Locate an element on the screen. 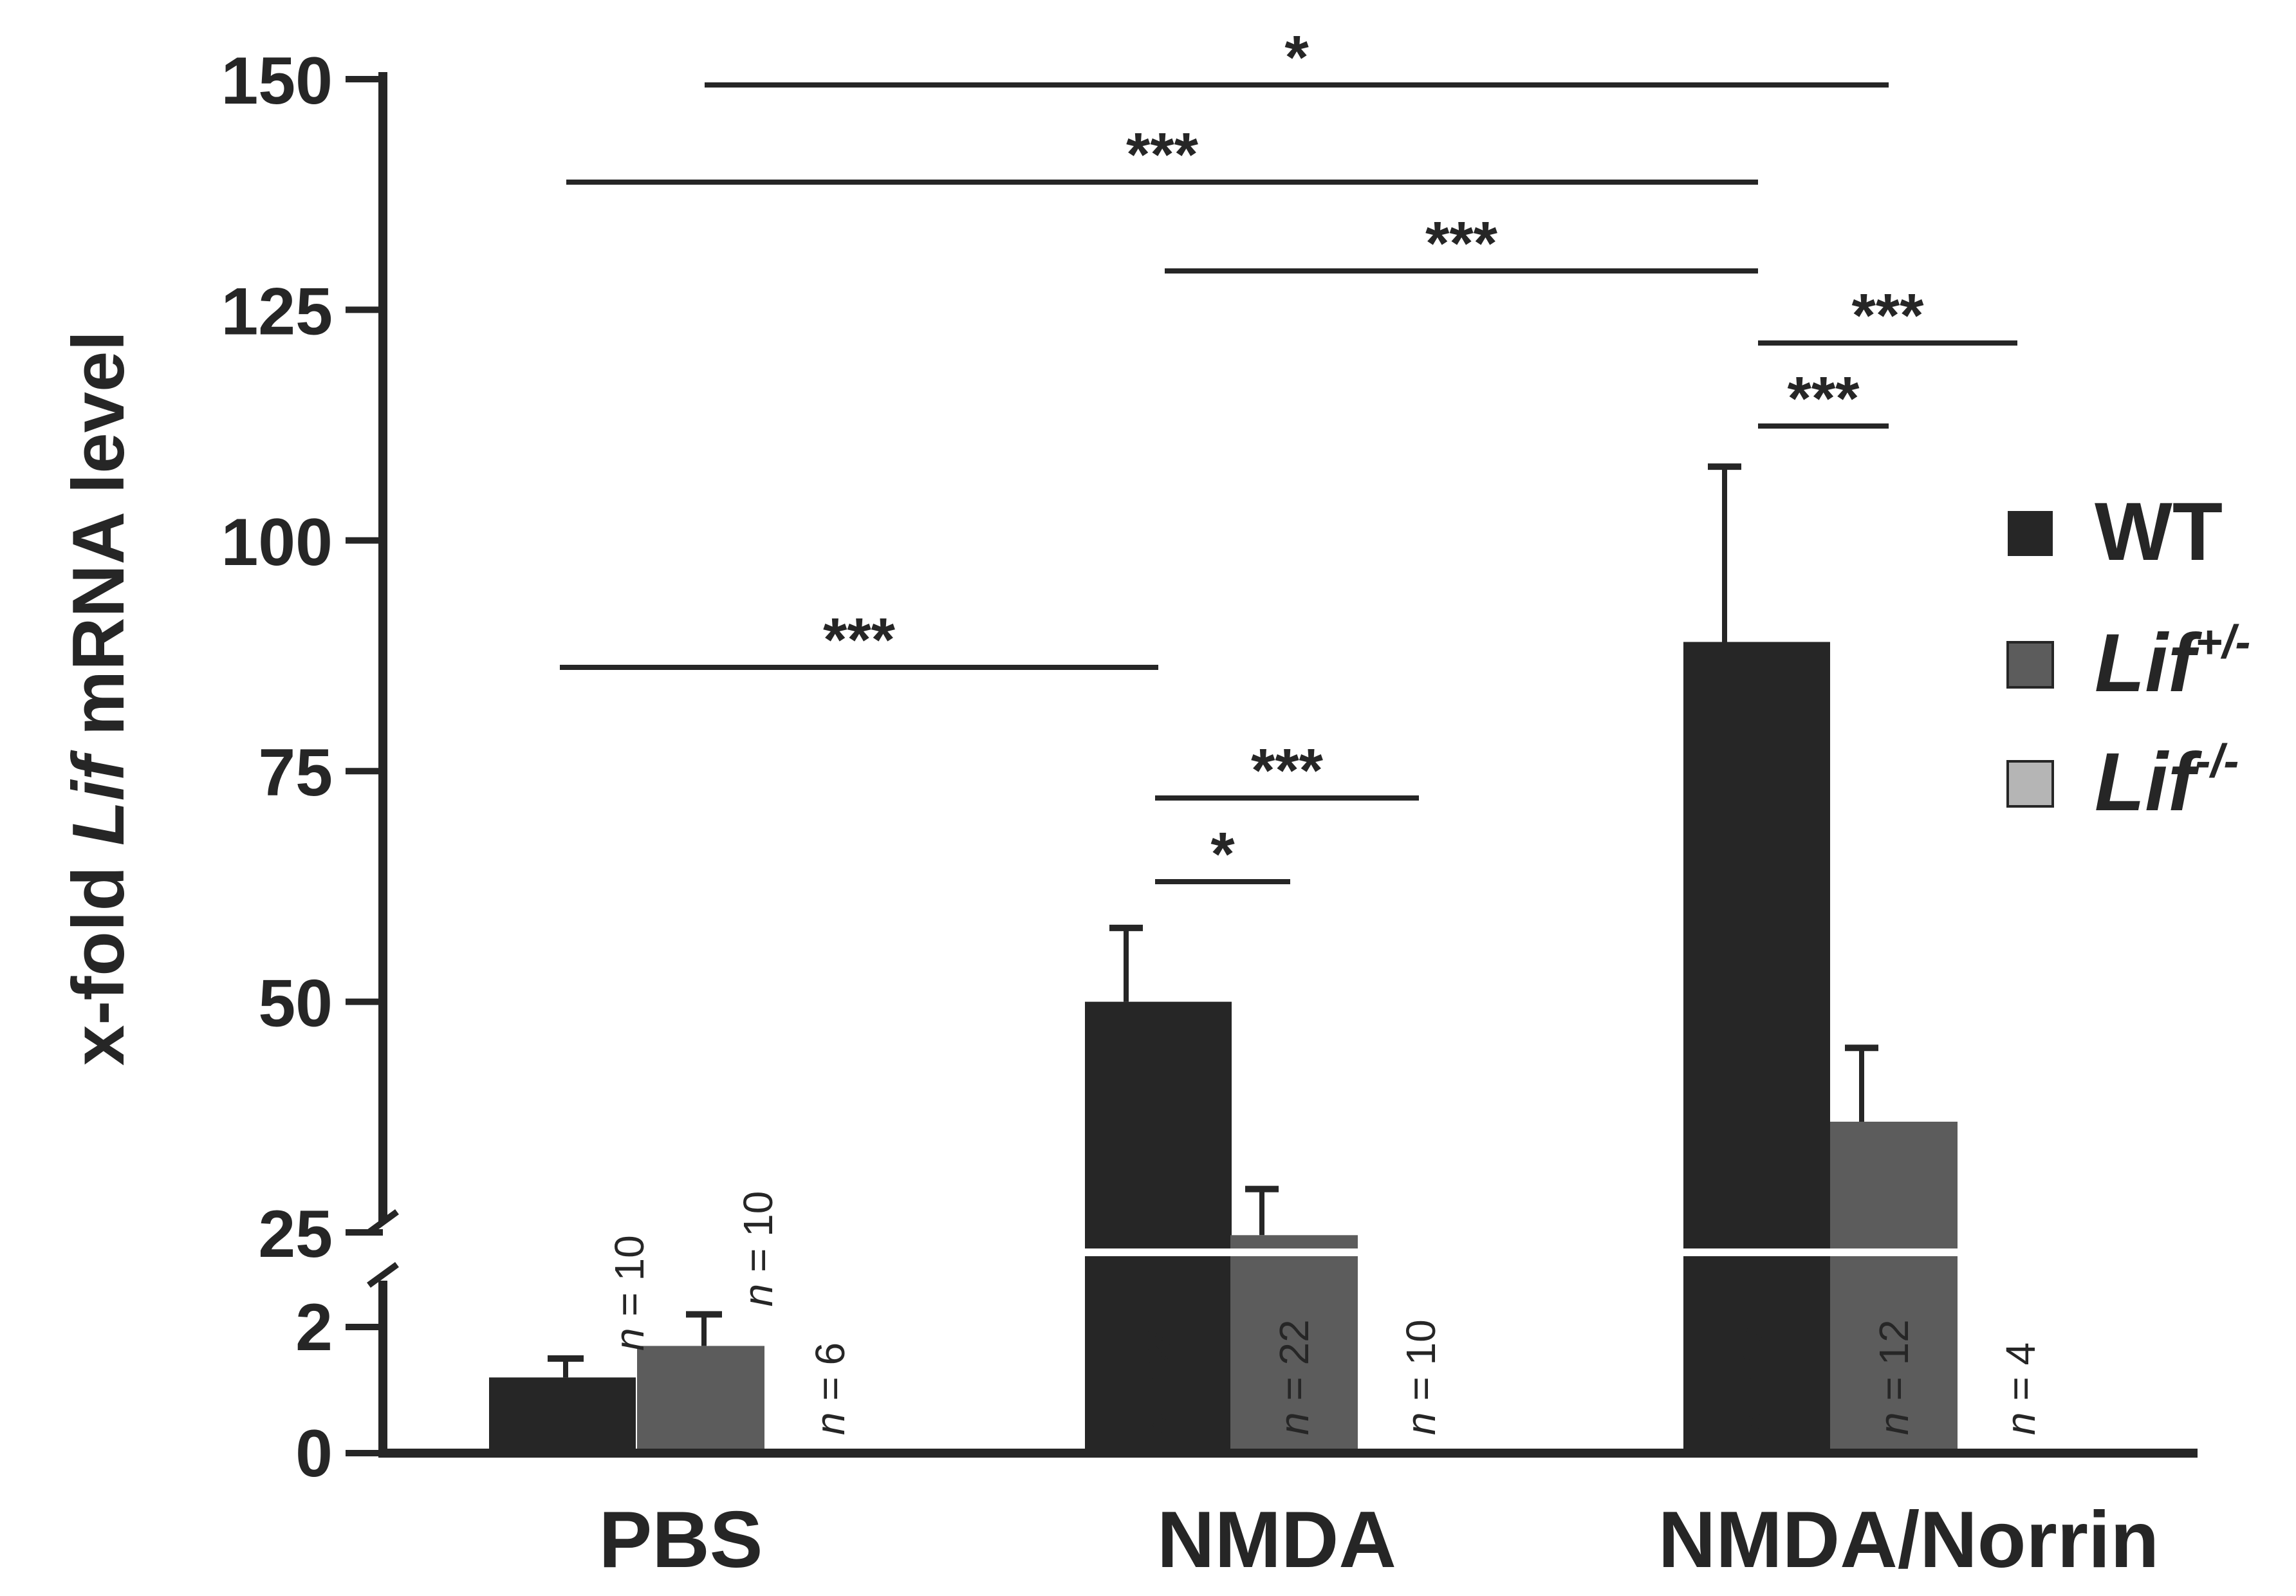 The image size is (2296, 1596). significance-label-1: * is located at coordinates (1296, 57).